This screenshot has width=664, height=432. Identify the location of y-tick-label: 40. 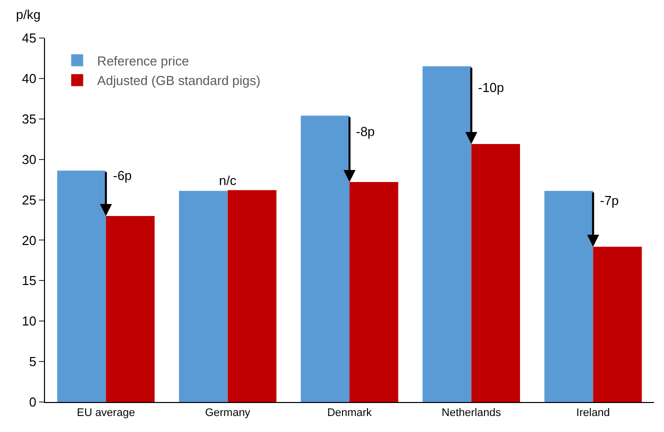
(29, 78).